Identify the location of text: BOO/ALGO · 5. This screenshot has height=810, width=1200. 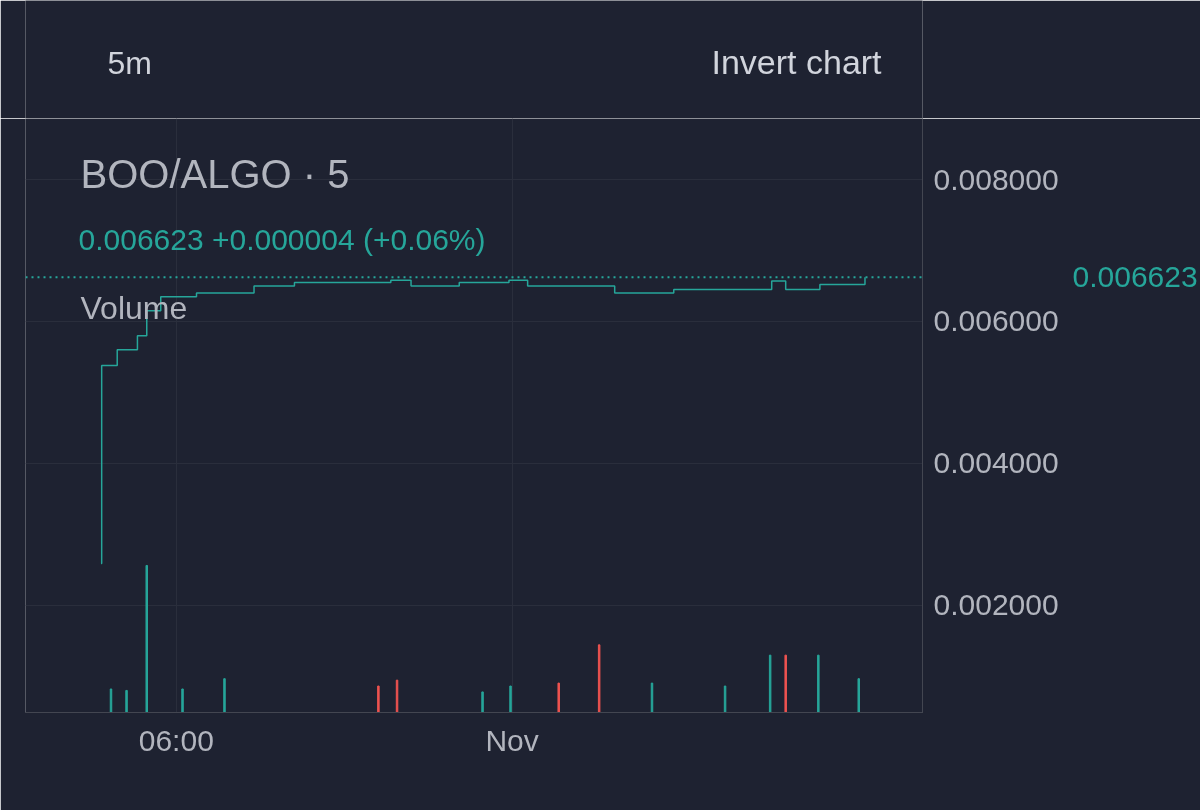
(215, 173).